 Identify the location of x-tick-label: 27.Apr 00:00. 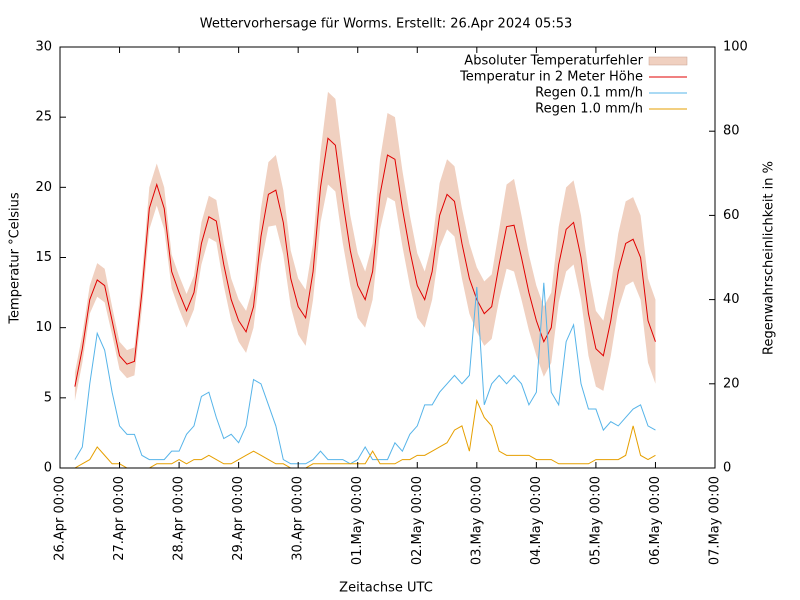
(119, 518).